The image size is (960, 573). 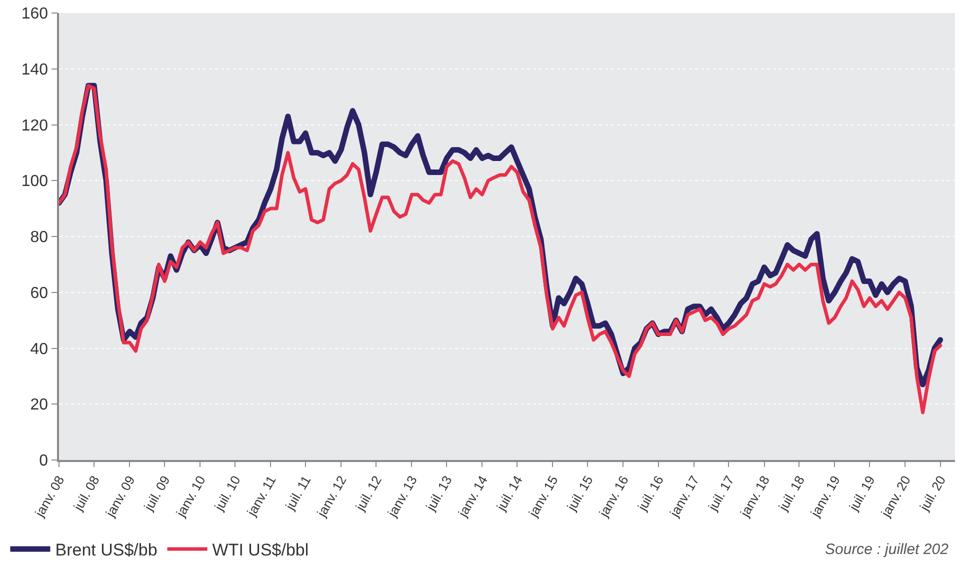 I want to click on x-tick-label: juil. 19, so click(x=862, y=493).